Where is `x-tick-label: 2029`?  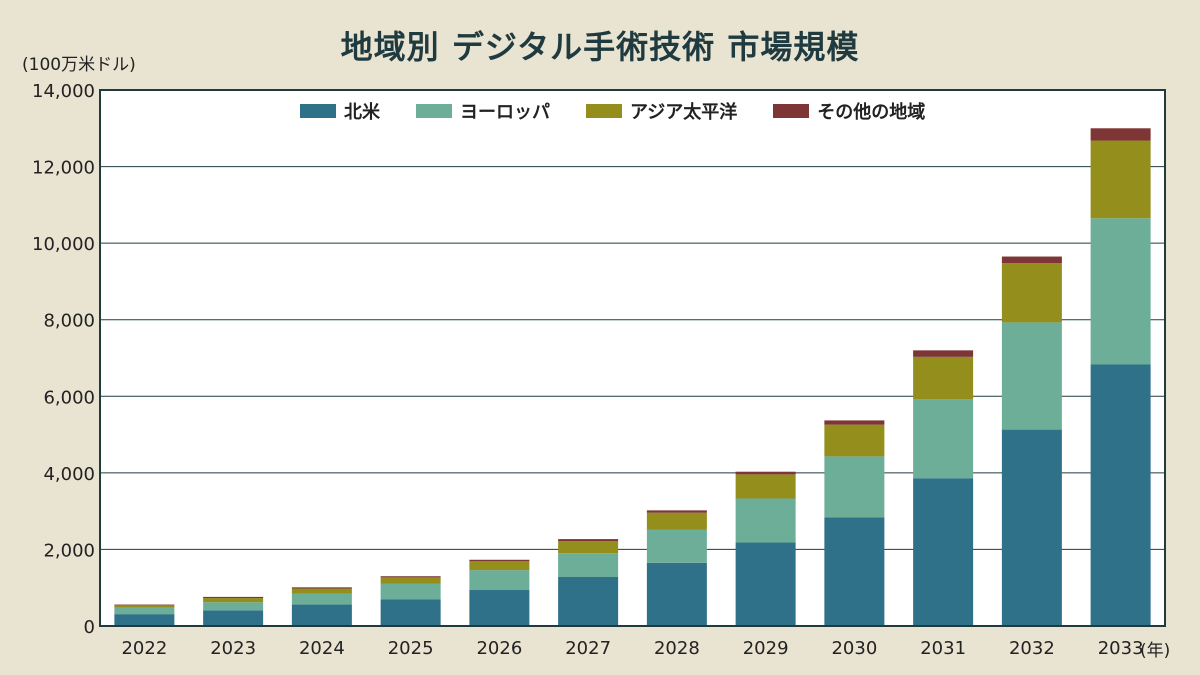
x-tick-label: 2029 is located at coordinates (766, 648).